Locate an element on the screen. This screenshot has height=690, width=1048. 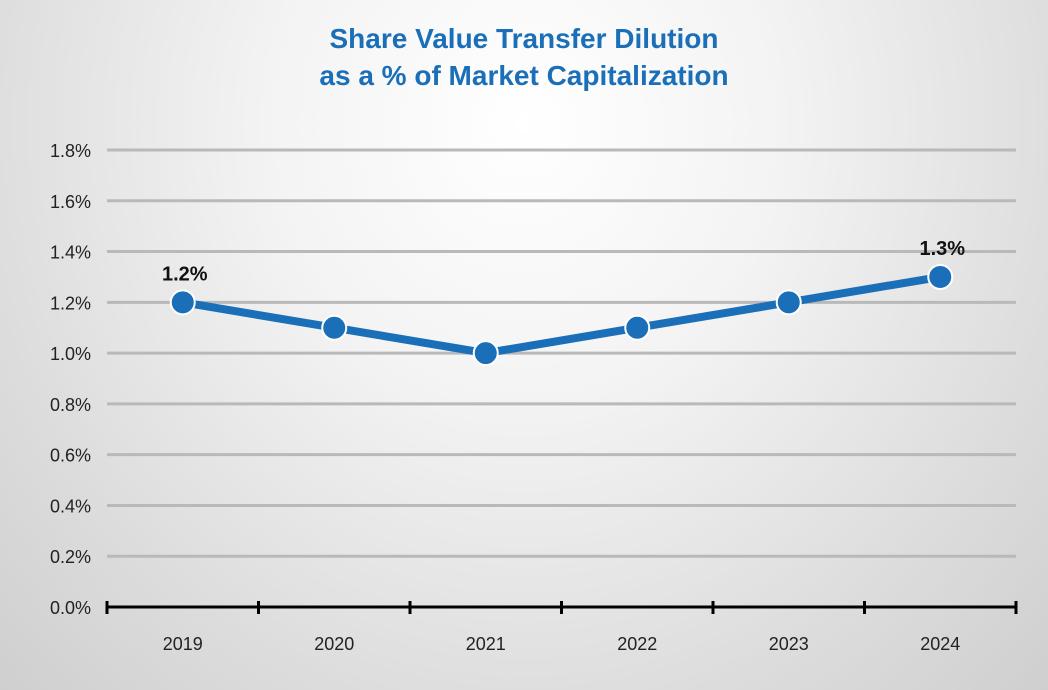
data-label: 1.3% is located at coordinates (942, 249).